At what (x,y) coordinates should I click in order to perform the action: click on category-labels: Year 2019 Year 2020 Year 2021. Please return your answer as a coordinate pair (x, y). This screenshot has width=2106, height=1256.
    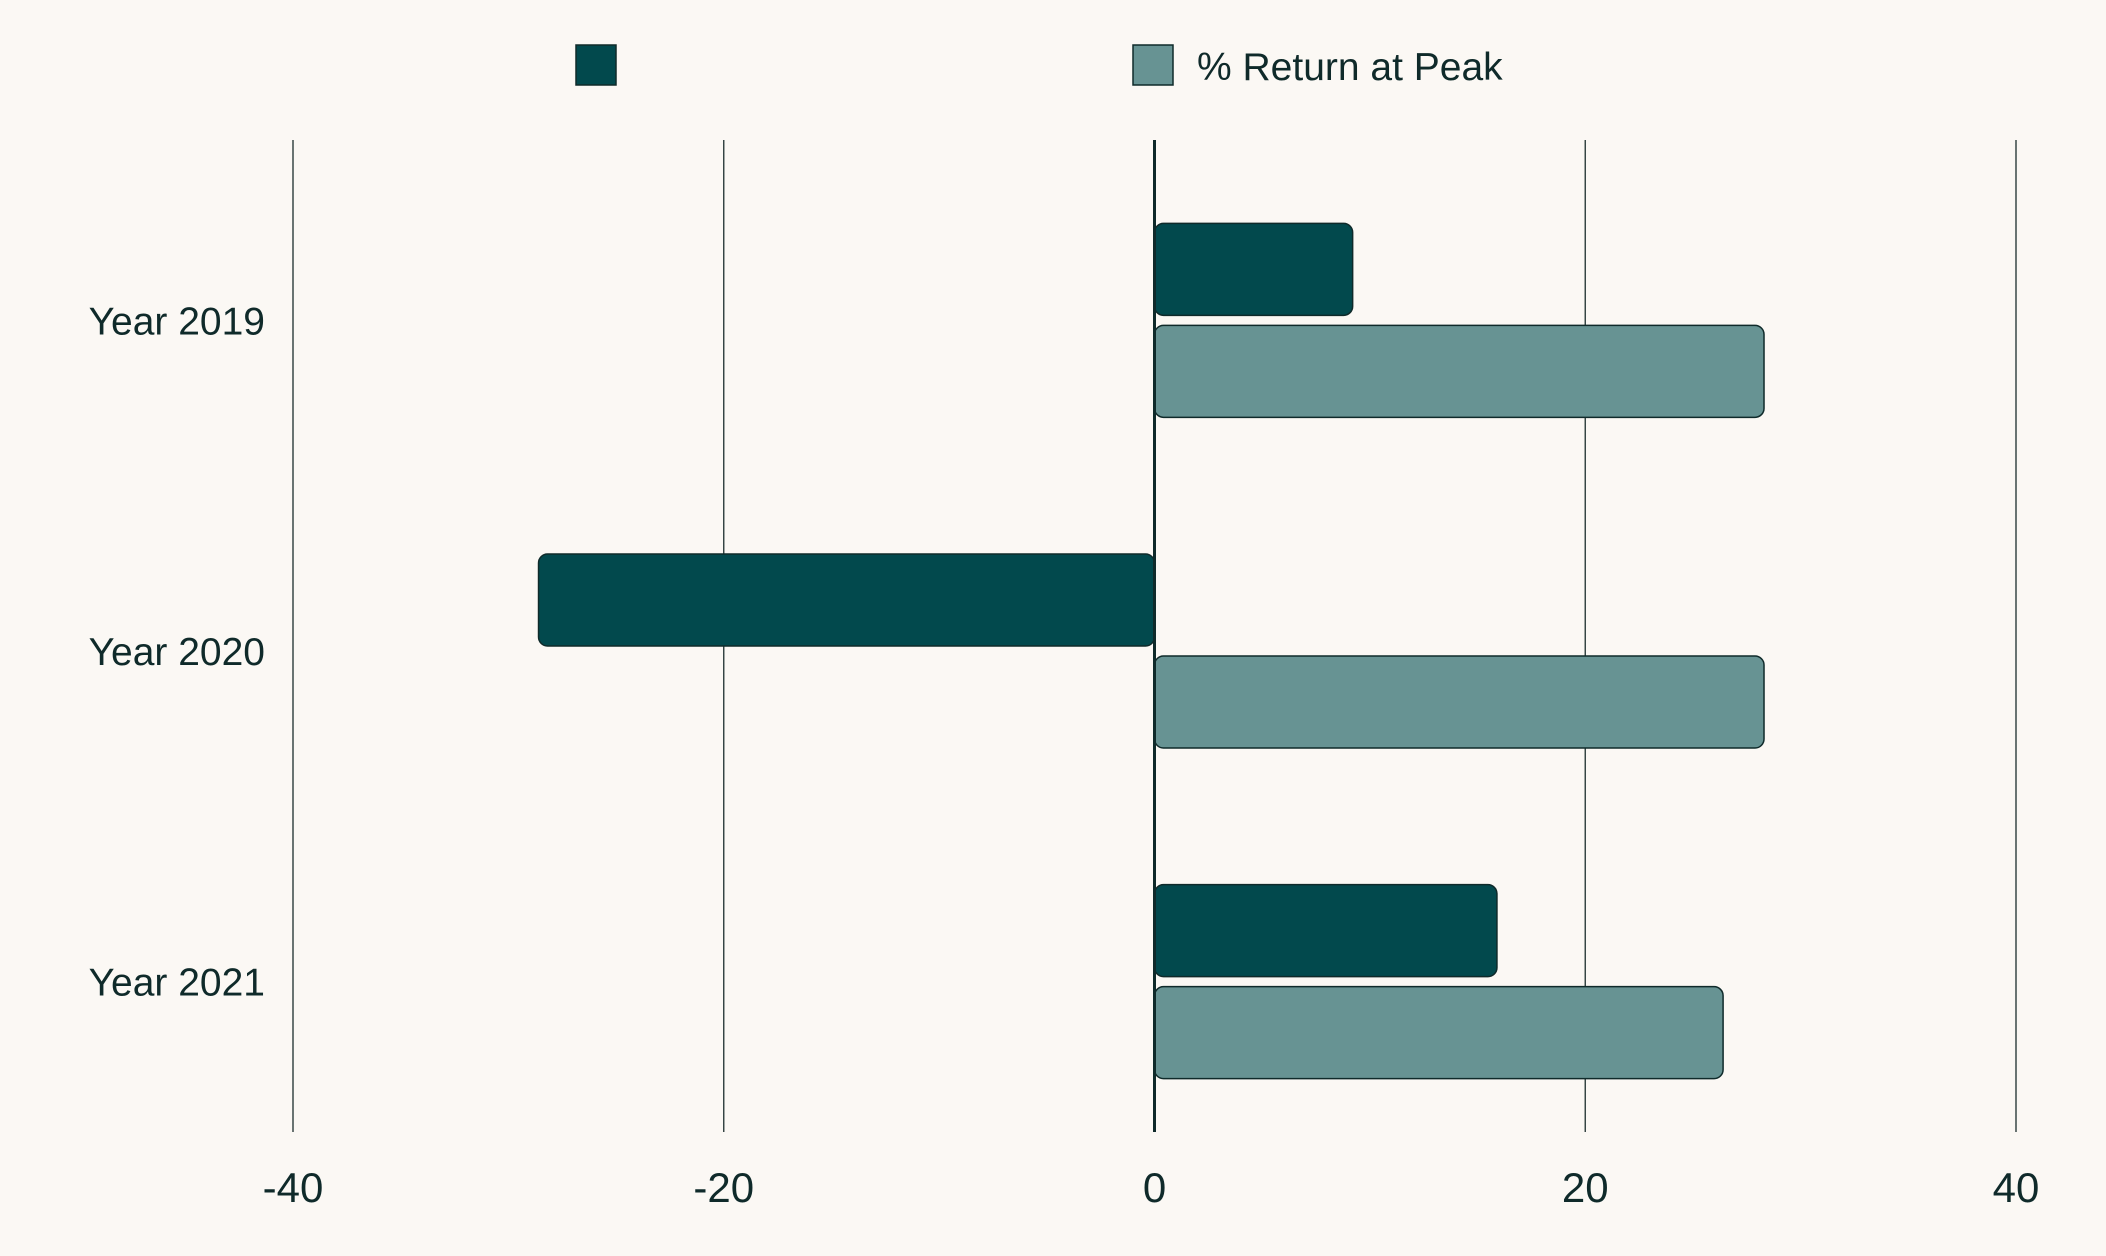
    Looking at the image, I should click on (177, 652).